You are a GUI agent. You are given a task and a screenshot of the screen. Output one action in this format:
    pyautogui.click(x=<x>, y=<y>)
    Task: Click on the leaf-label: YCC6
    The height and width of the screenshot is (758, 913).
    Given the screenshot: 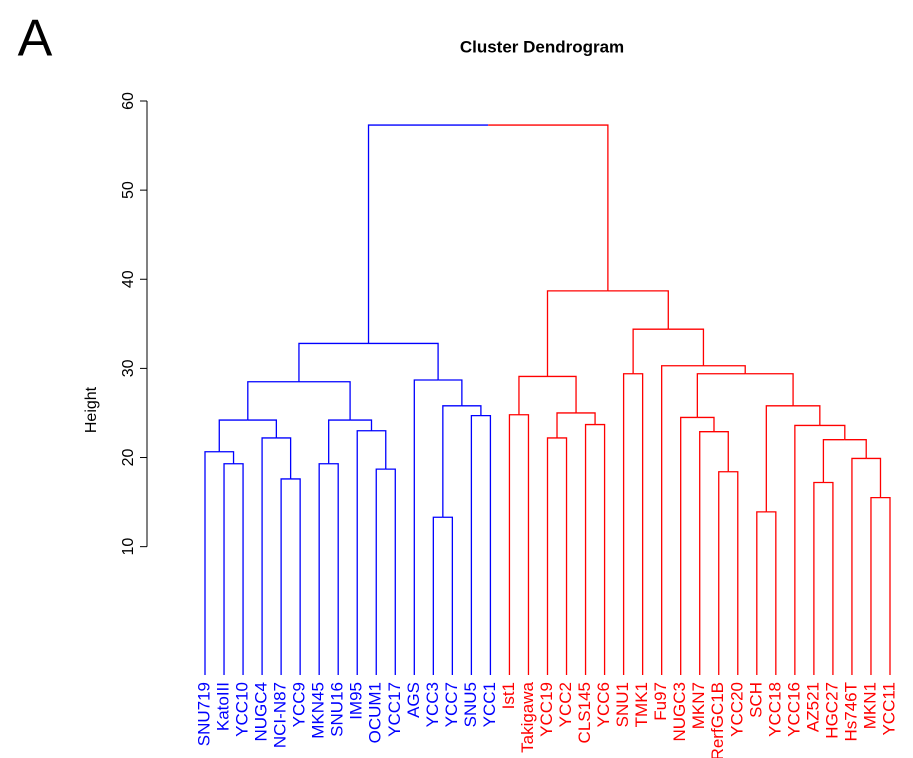 What is the action you would take?
    pyautogui.click(x=603, y=704)
    